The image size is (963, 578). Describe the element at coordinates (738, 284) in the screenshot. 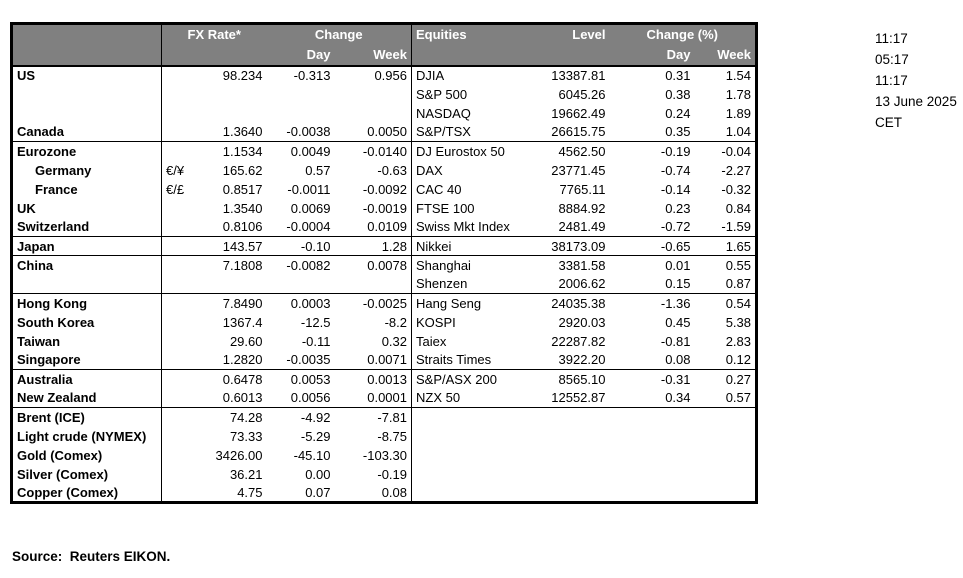

I see `equity-change-week-value: 0.87` at that location.